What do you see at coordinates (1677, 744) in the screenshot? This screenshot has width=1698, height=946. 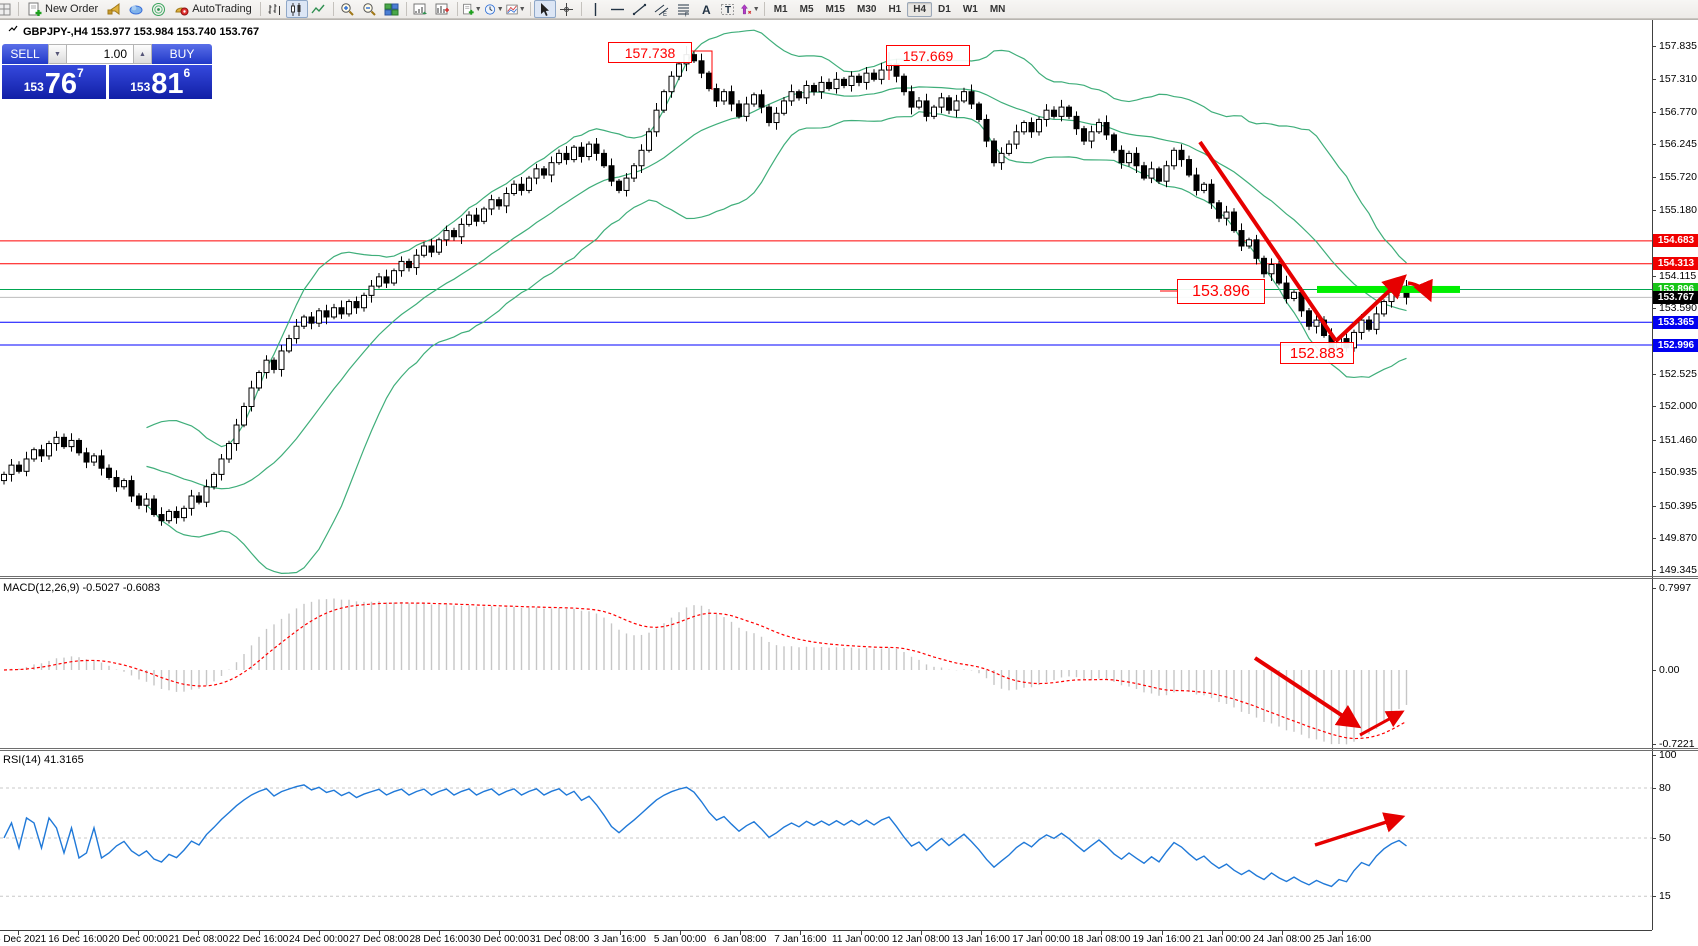 I see `macd-tick-label: -0.7221` at bounding box center [1677, 744].